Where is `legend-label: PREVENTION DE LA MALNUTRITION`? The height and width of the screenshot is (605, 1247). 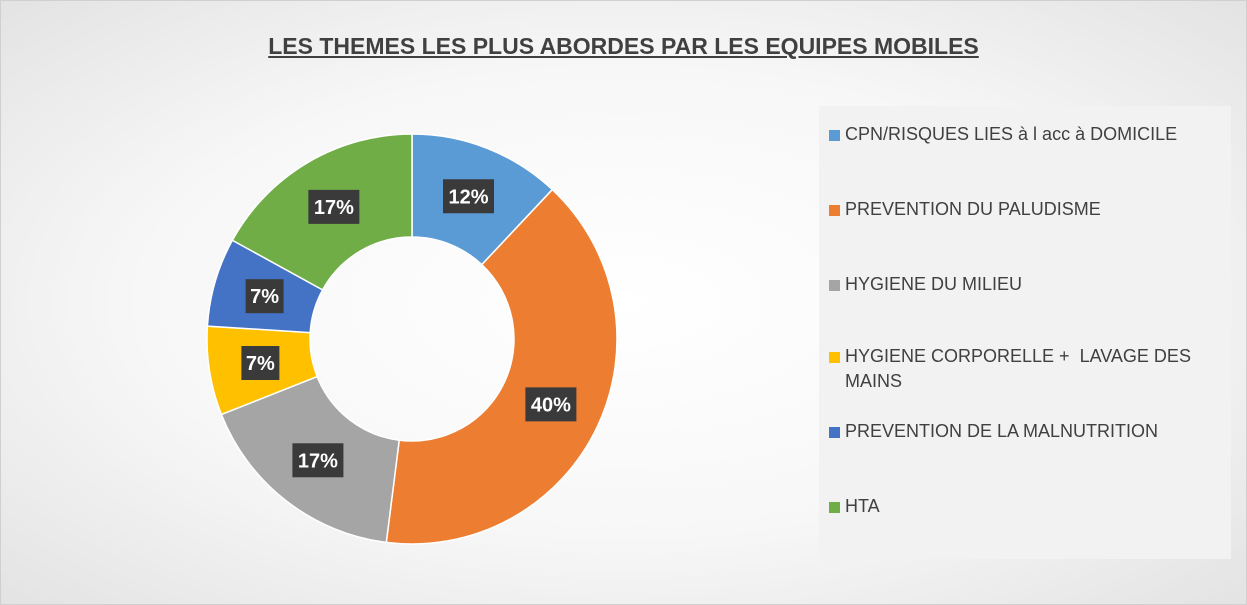 legend-label: PREVENTION DE LA MALNUTRITION is located at coordinates (1002, 431).